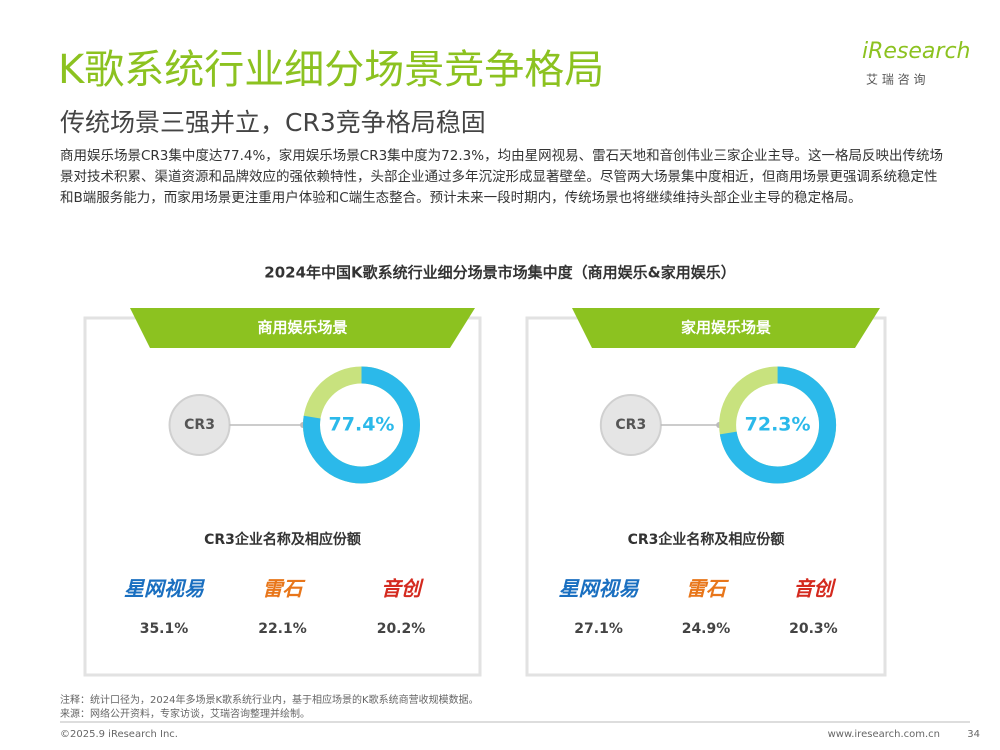 This screenshot has height=750, width=1000. What do you see at coordinates (273, 122) in the screenshot?
I see `subtitle: 传统场景三强并立，CR3竞争格局稳固` at bounding box center [273, 122].